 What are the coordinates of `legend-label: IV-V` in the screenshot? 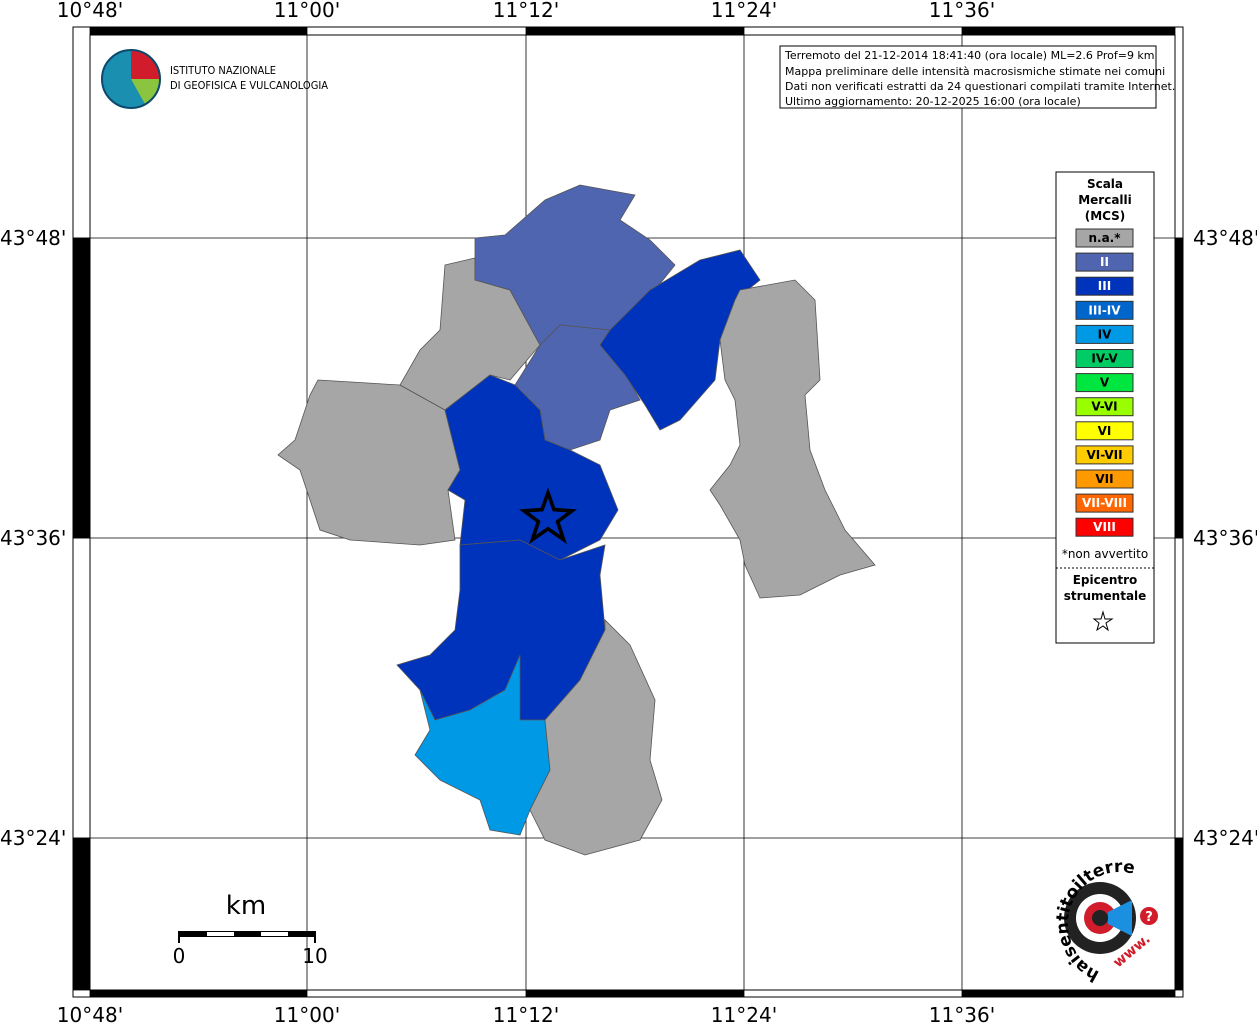 It's located at (1104, 359).